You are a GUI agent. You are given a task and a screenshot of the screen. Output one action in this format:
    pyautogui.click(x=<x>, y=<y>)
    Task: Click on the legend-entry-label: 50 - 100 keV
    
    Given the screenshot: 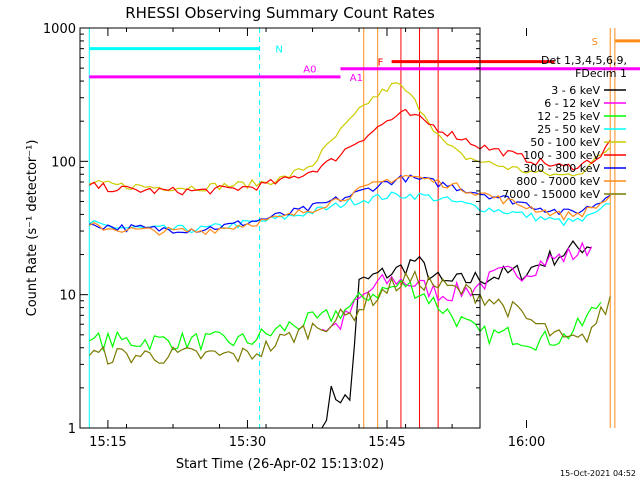 What is the action you would take?
    pyautogui.click(x=565, y=142)
    